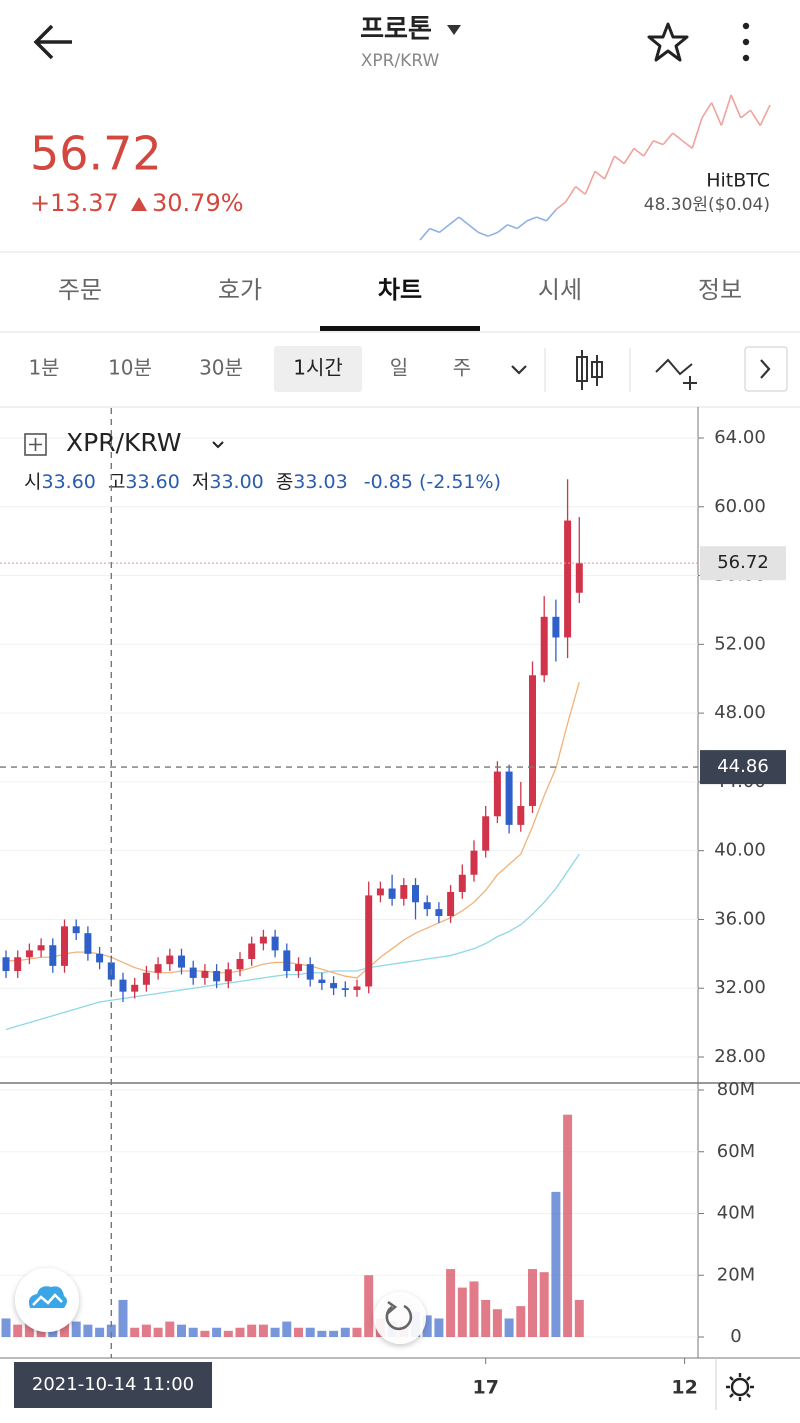  What do you see at coordinates (396, 30) in the screenshot?
I see `coin-title: 프로톤` at bounding box center [396, 30].